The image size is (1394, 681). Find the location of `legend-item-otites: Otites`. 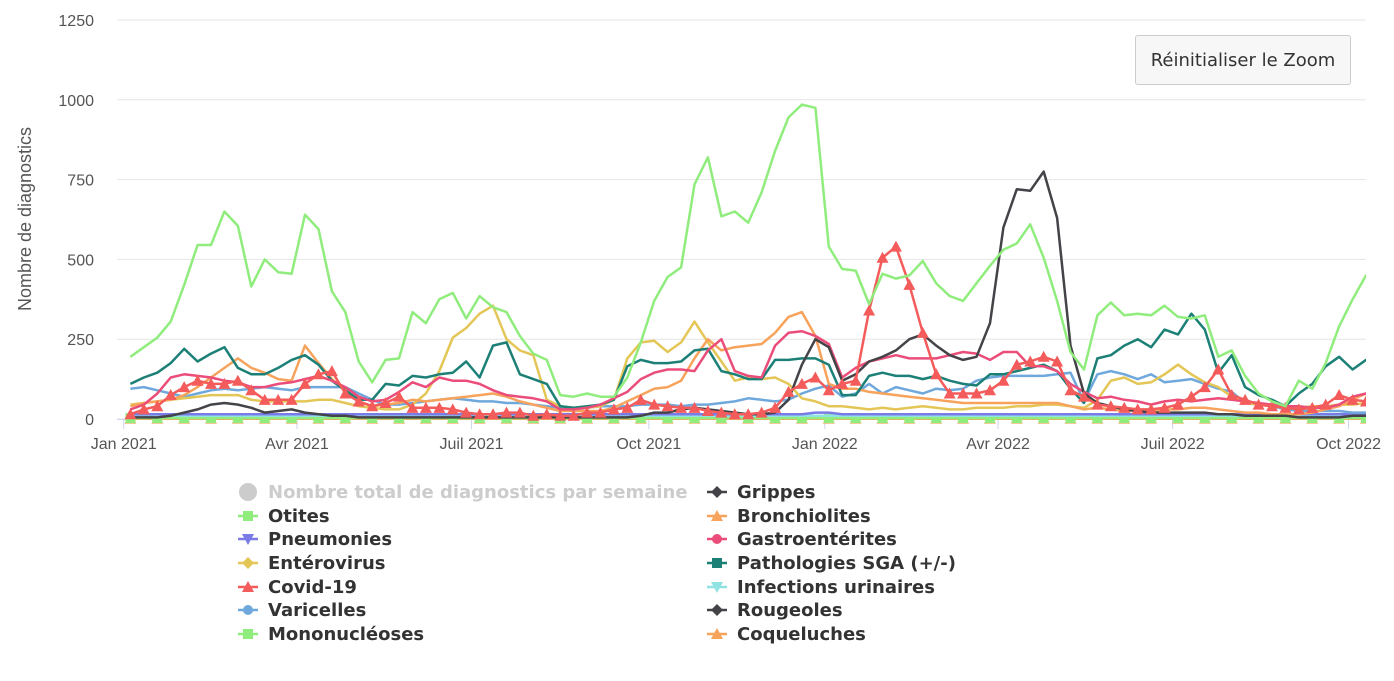

legend-item-otites: Otites is located at coordinates (284, 516).